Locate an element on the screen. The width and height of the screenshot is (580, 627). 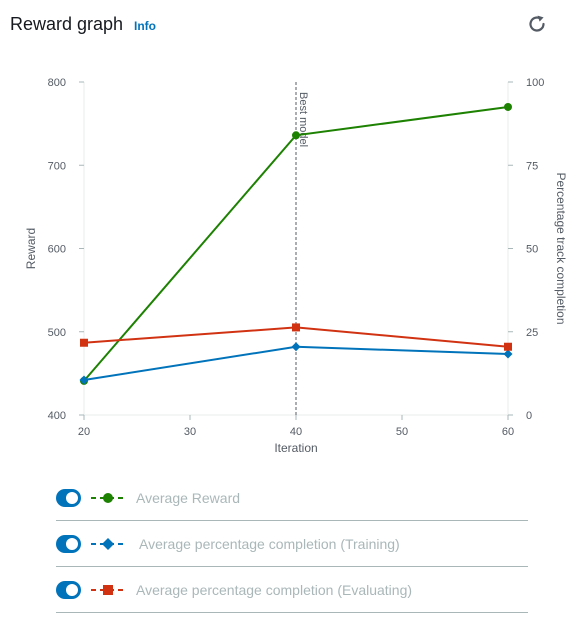
legend-item-average-reward: Average Reward is located at coordinates (292, 498).